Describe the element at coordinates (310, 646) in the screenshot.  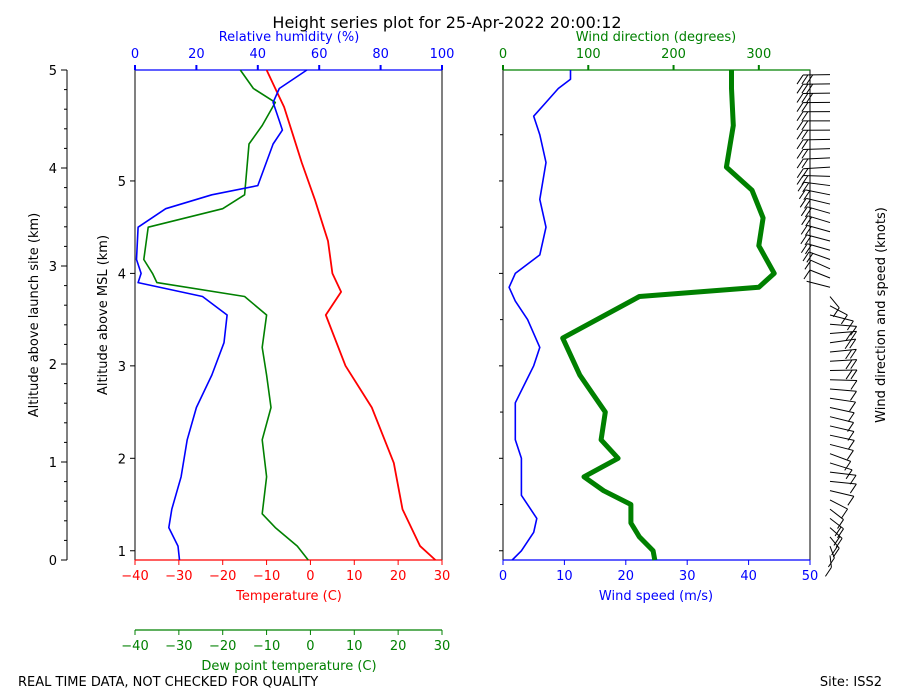
I see `dewpoint-tick-label: 0` at that location.